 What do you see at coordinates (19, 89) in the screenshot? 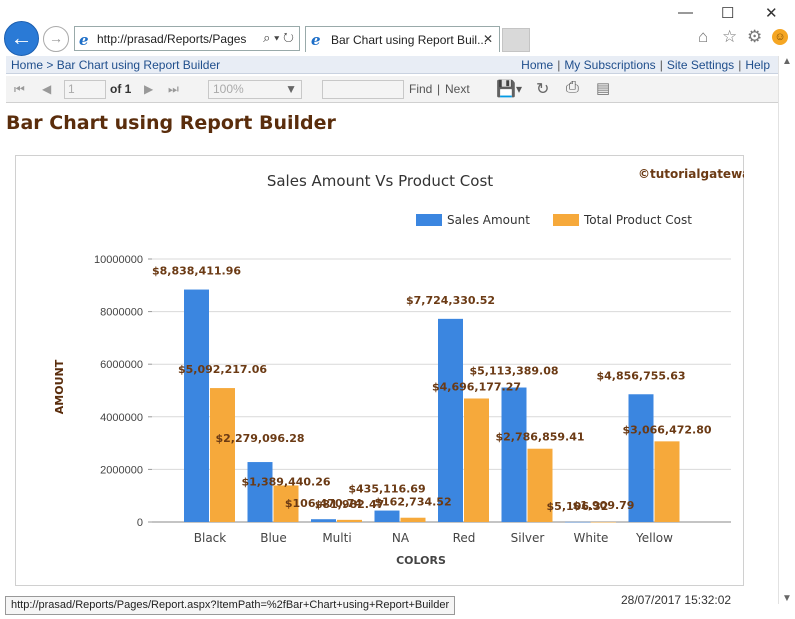
I see `first-page-icon: ⏮` at bounding box center [19, 89].